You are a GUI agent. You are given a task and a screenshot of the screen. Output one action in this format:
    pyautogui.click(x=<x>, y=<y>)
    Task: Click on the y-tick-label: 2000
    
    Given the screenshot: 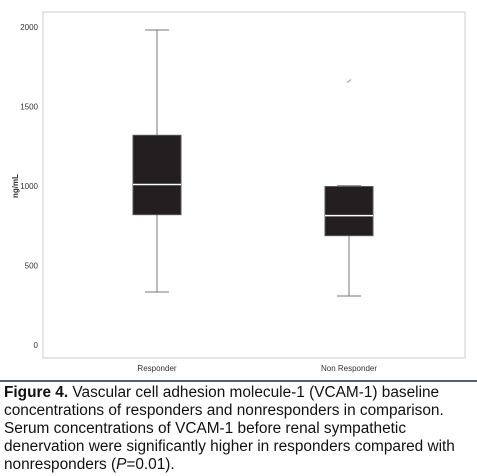 What is the action you would take?
    pyautogui.click(x=29, y=27)
    